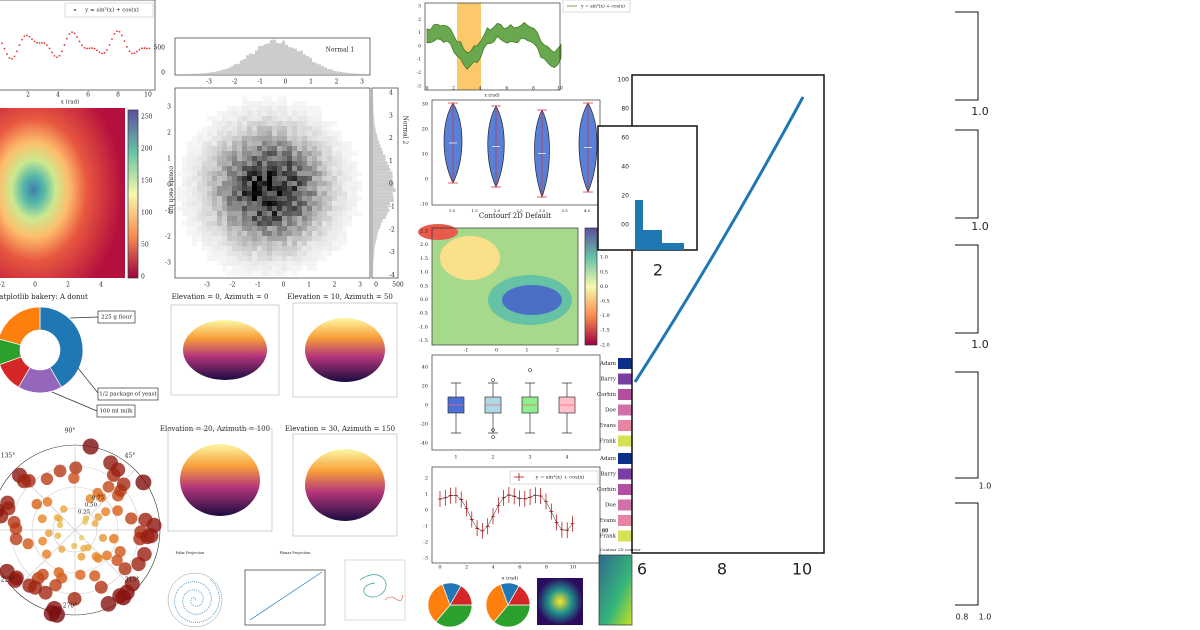 The height and width of the screenshot is (630, 1200). I want to click on tick-label: 6, so click(88, 95).